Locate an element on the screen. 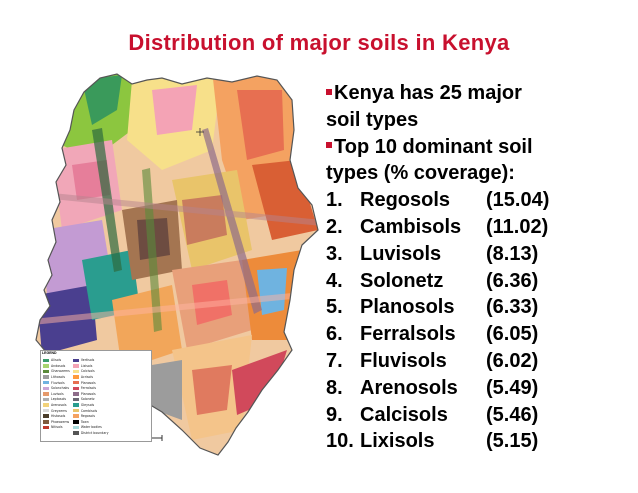 This screenshot has height=493, width=638. soil-name: Solonetz is located at coordinates (402, 280).